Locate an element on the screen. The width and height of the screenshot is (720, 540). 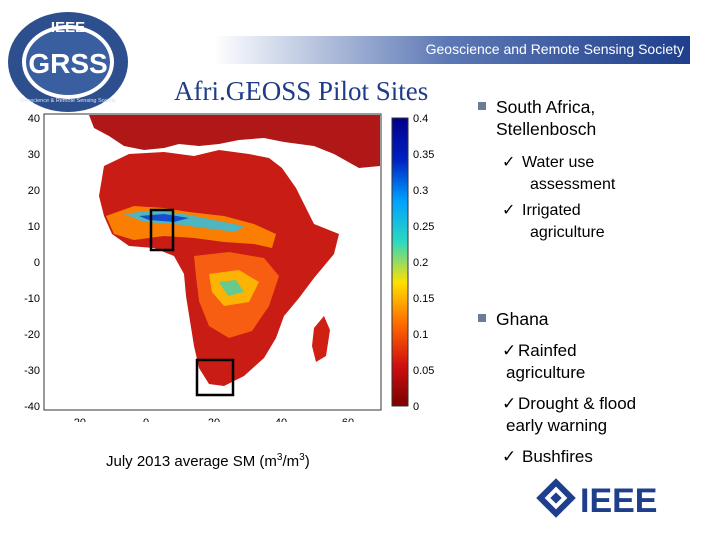
site-item: ✓ Bushfires is located at coordinates (547, 457).